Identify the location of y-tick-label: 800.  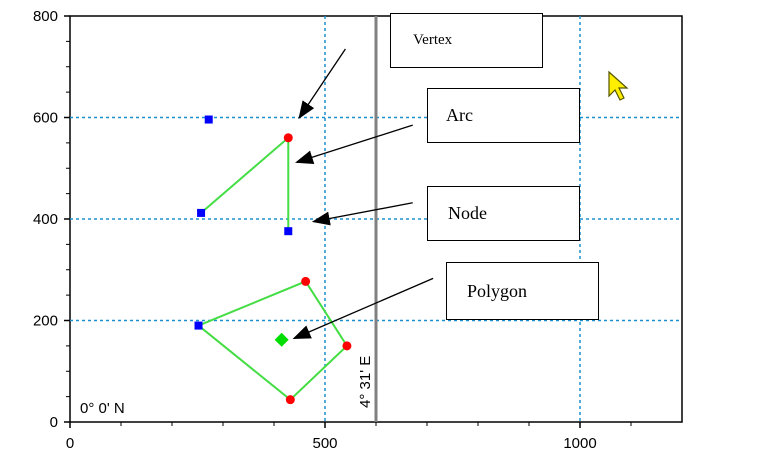
(45, 16).